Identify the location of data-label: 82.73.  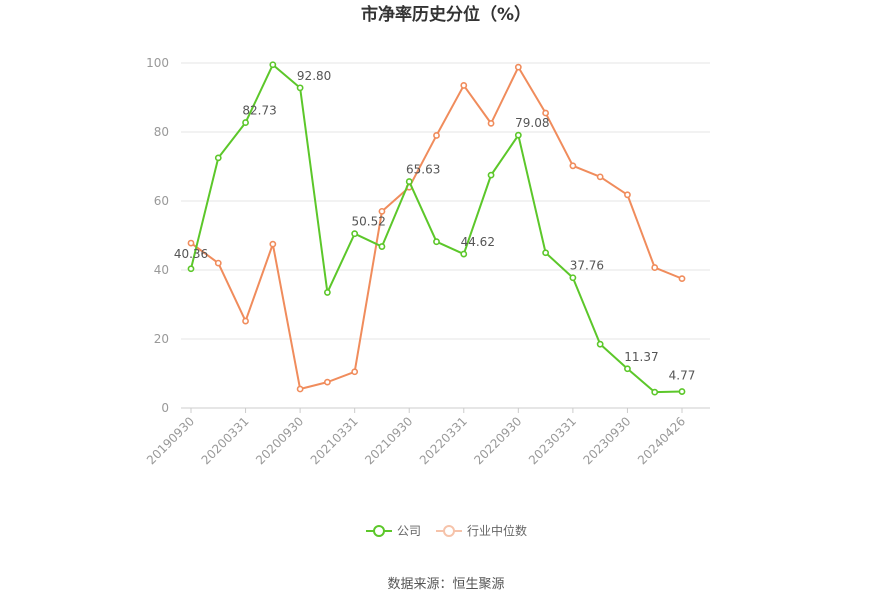
(259, 111).